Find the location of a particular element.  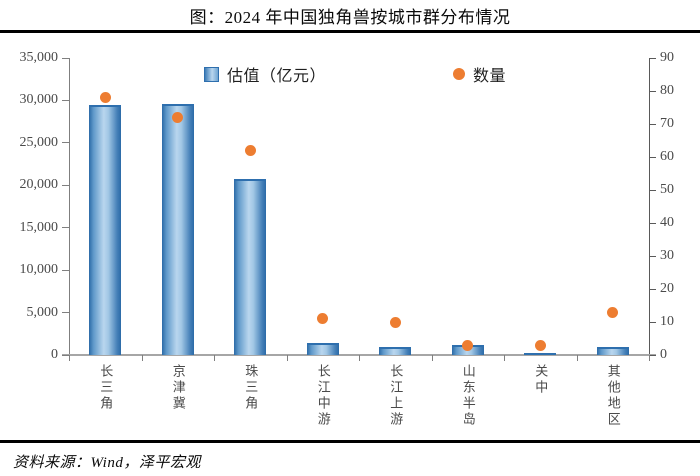

bar-series-swatch-icon is located at coordinates (211, 74).